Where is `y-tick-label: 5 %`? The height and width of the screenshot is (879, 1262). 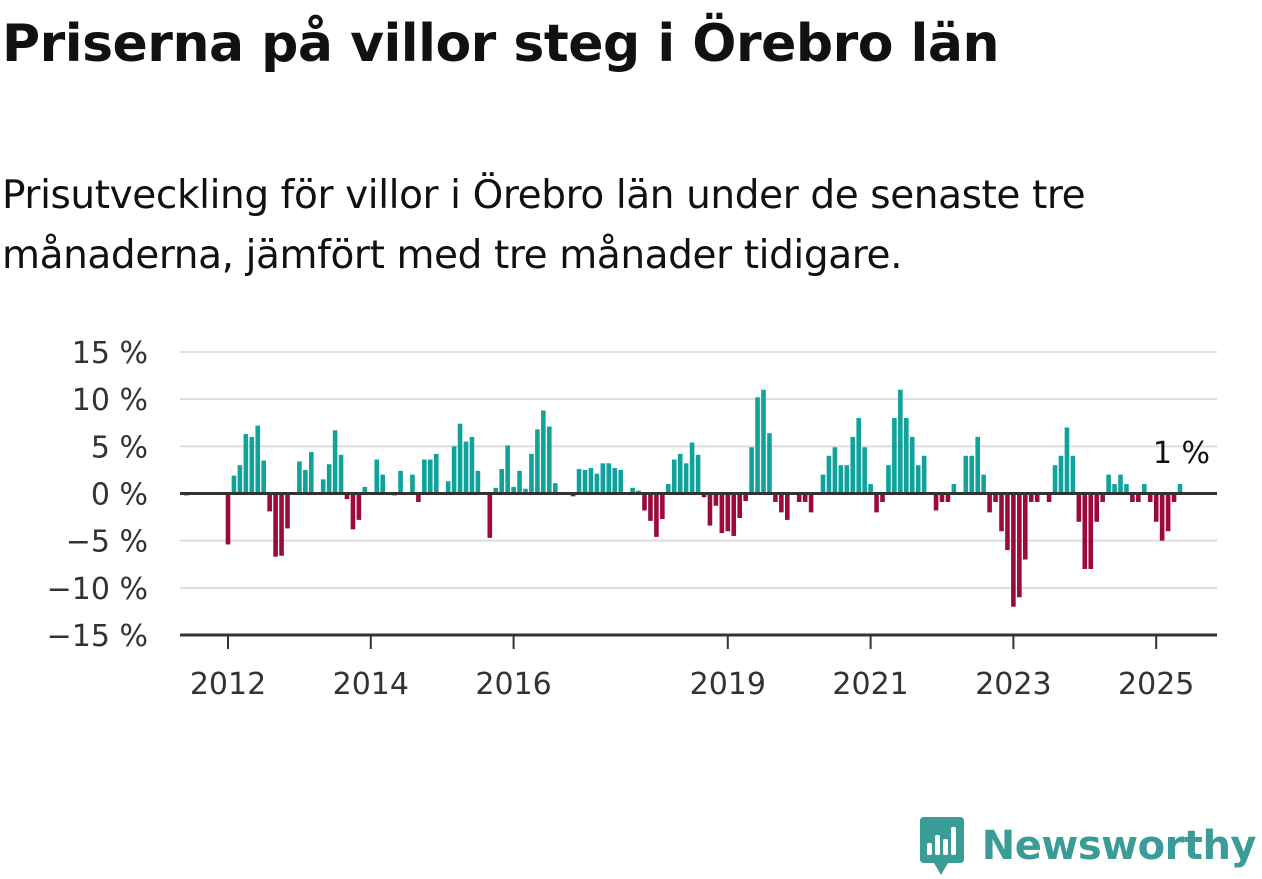 y-tick-label: 5 % is located at coordinates (119, 447).